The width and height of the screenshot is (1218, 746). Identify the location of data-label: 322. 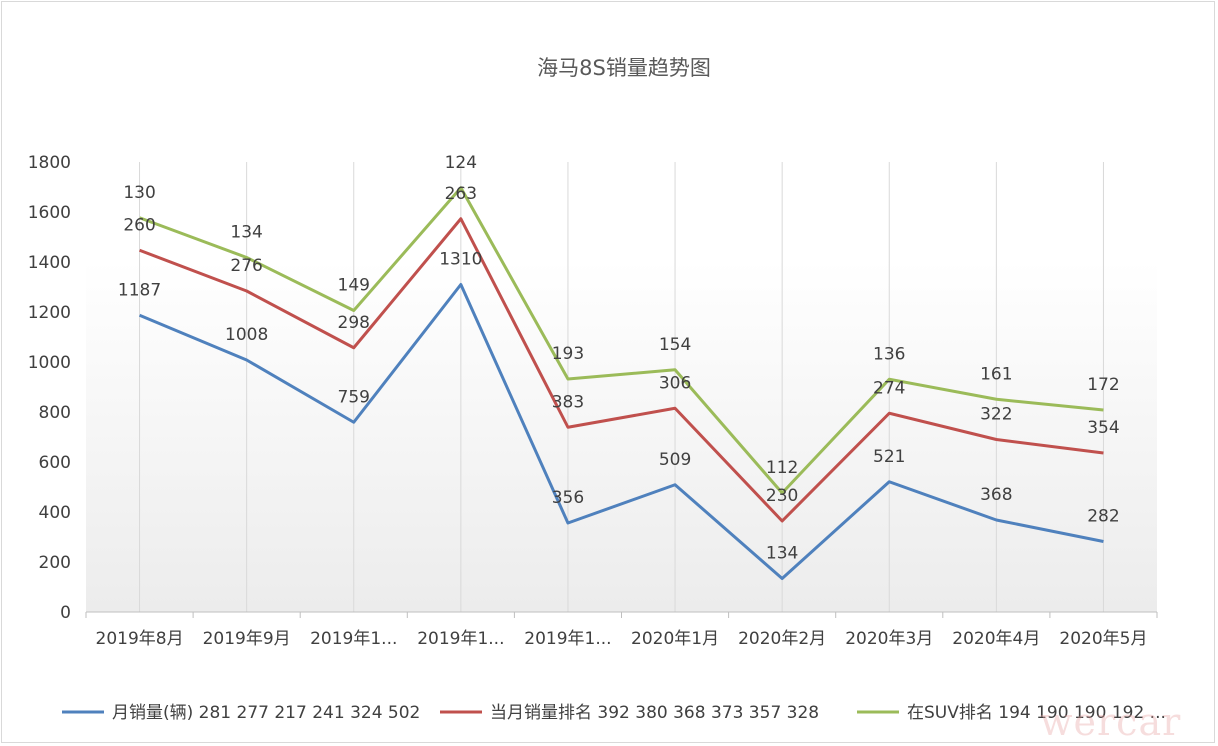
(996, 415).